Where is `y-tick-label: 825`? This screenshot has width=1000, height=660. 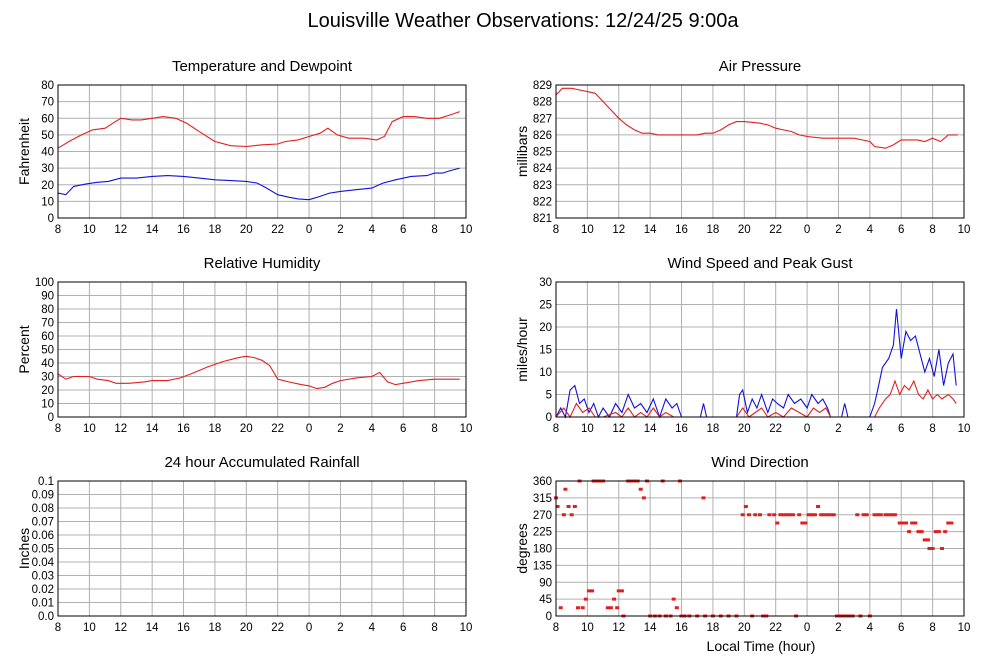
y-tick-label: 825 is located at coordinates (542, 153).